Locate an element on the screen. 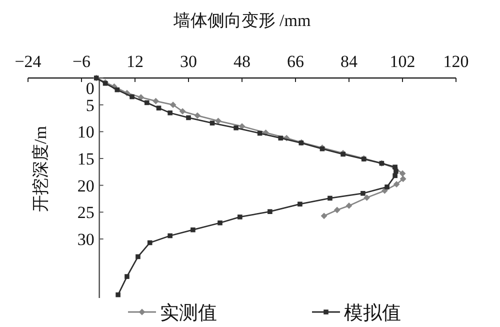 The width and height of the screenshot is (500, 327). legend-label: 实测值 is located at coordinates (188, 313).